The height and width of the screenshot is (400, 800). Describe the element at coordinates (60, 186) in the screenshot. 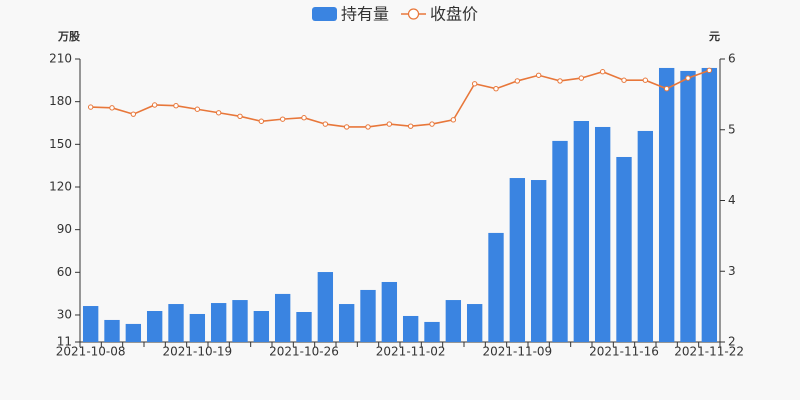

I see `y-tick-label: 120` at that location.